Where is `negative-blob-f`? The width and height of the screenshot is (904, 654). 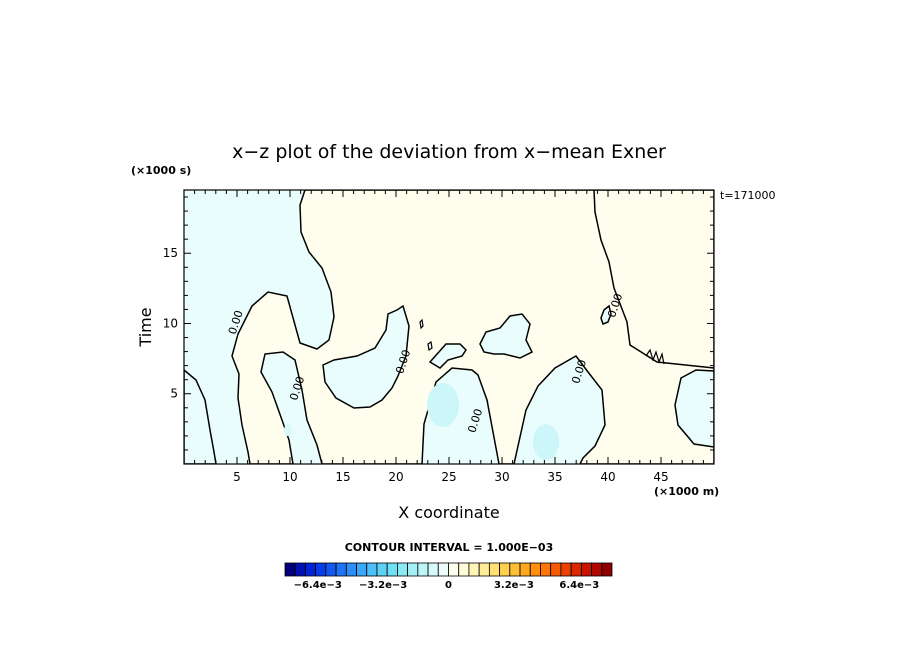
negative-blob-f is located at coordinates (430, 346).